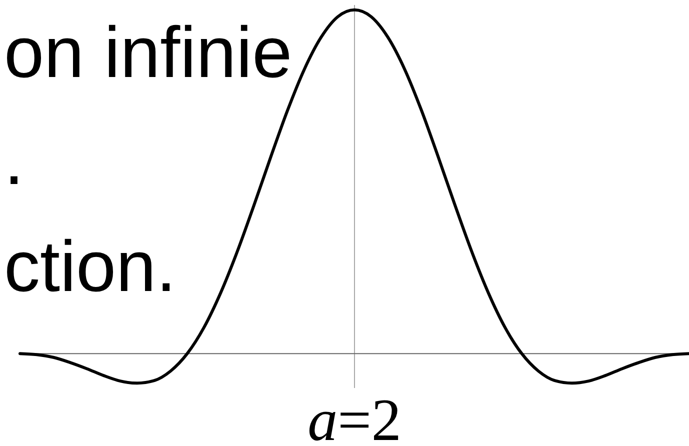  I want to click on annotation: ., so click(14, 160).